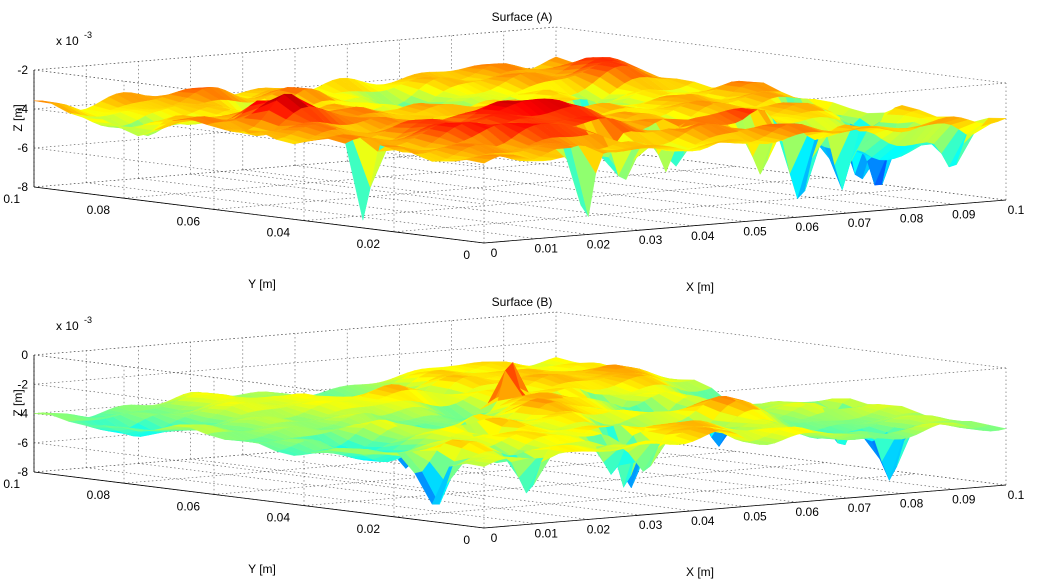 Image resolution: width=1039 pixels, height=588 pixels. I want to click on z-tick-label: 0, so click(24, 355).